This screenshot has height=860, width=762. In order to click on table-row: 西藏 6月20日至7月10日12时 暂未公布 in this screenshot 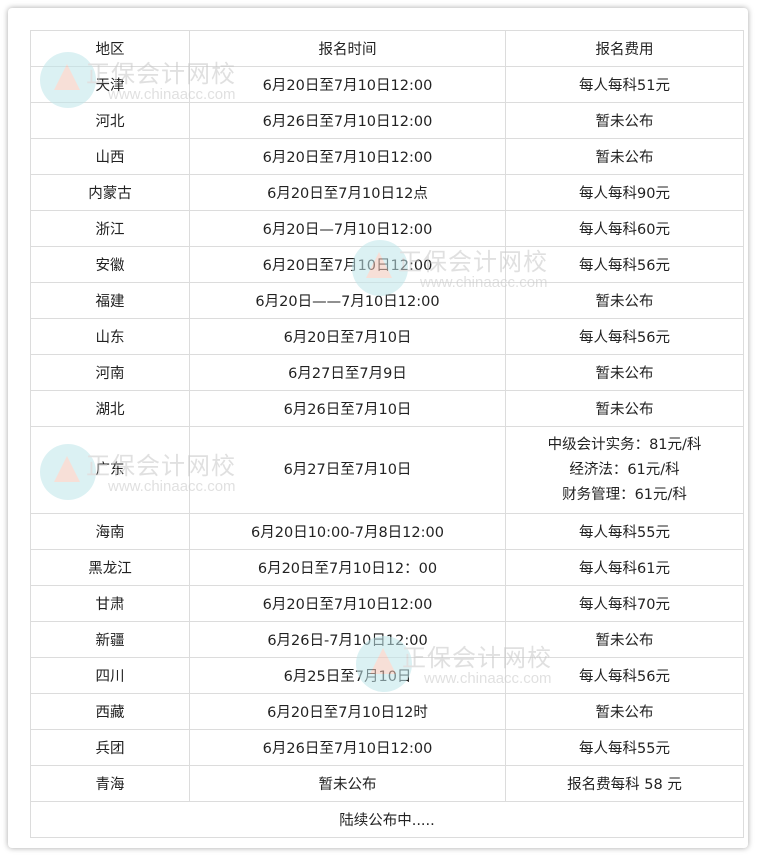, I will do `click(387, 711)`.